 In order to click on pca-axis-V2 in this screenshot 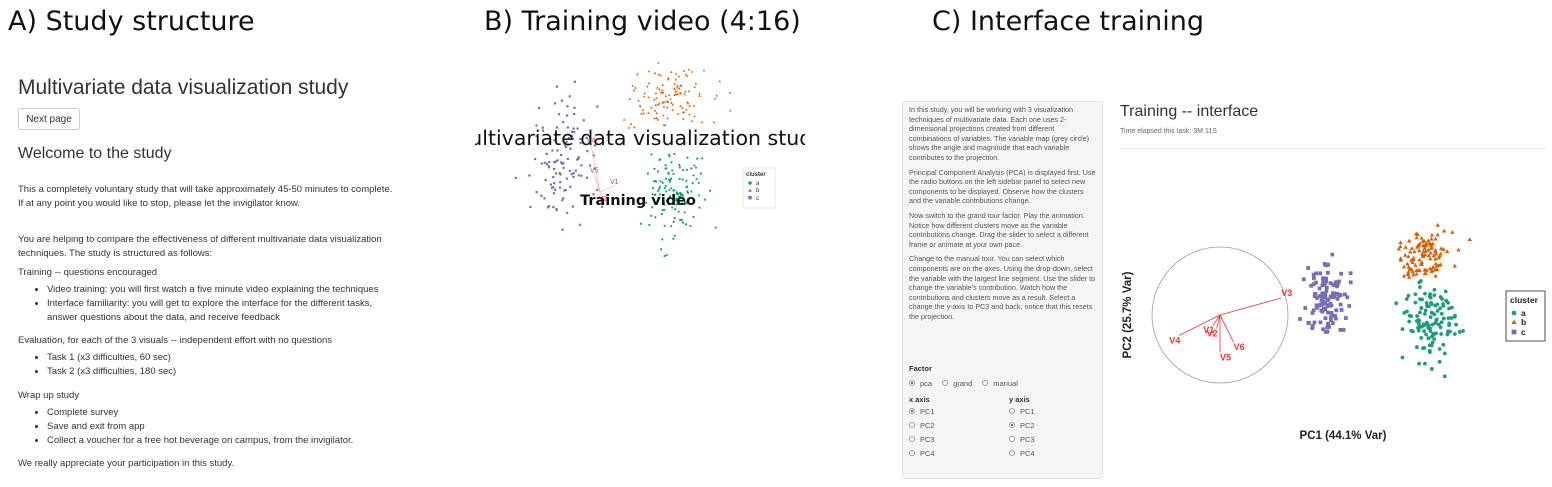, I will do `click(1218, 321)`.